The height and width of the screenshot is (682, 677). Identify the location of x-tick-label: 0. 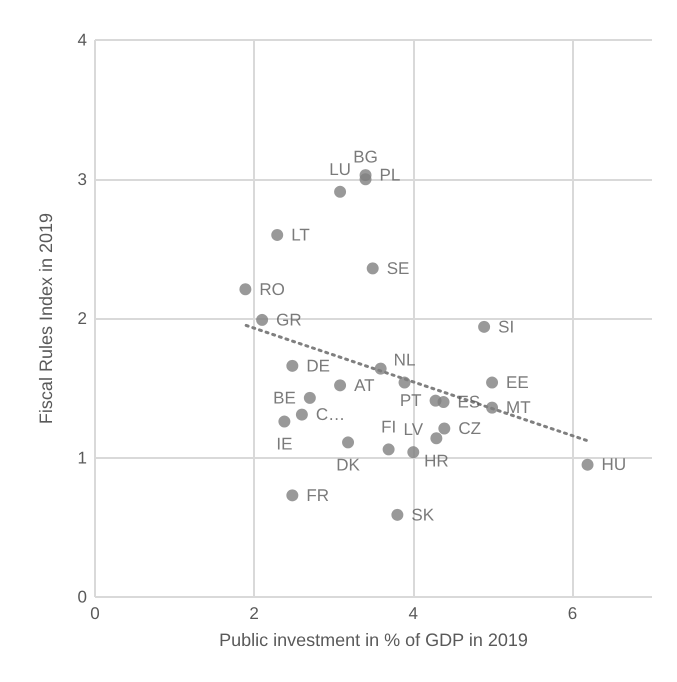
(95, 613).